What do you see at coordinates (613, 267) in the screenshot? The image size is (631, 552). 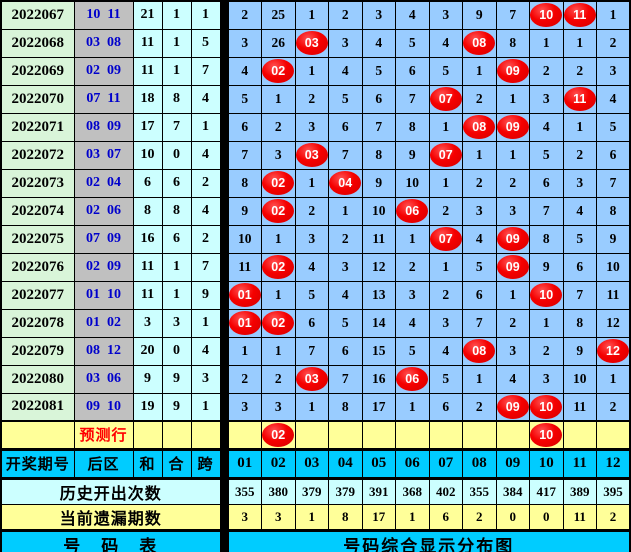 I see `miss-count-cell: 10` at bounding box center [613, 267].